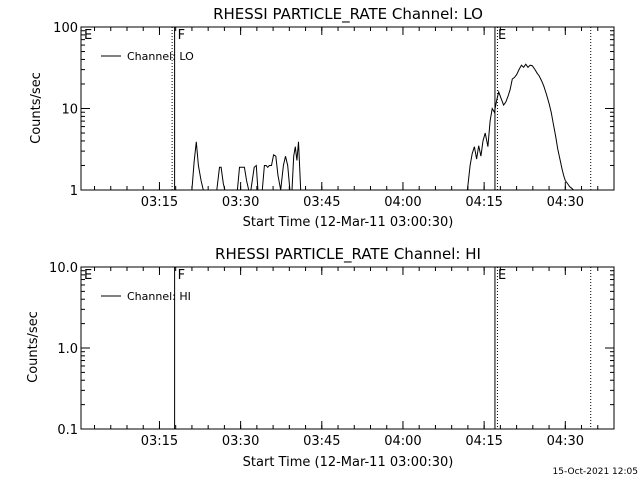 This screenshot has height=480, width=640. I want to click on y-tick-label: 1, so click(74, 191).